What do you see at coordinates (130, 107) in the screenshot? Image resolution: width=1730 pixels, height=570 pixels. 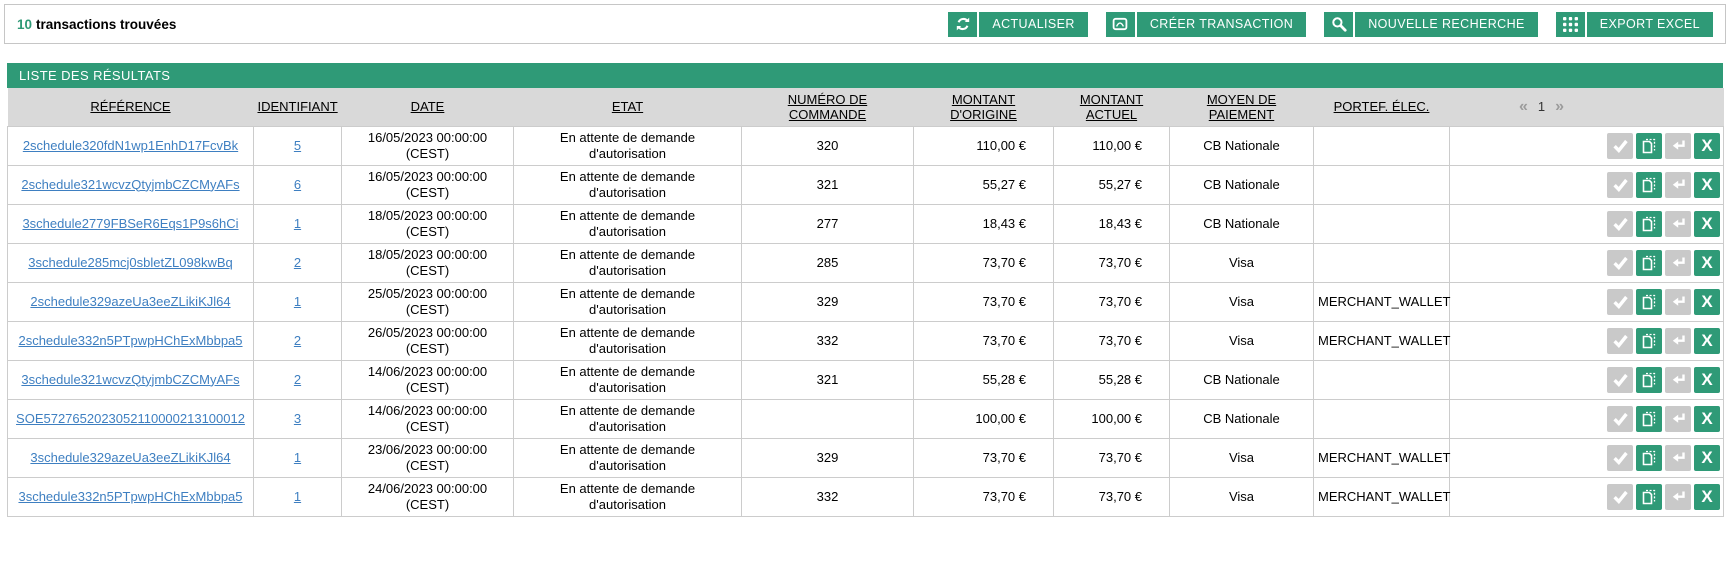 I see `column-header-reference: RÉFÉRENCE` at bounding box center [130, 107].